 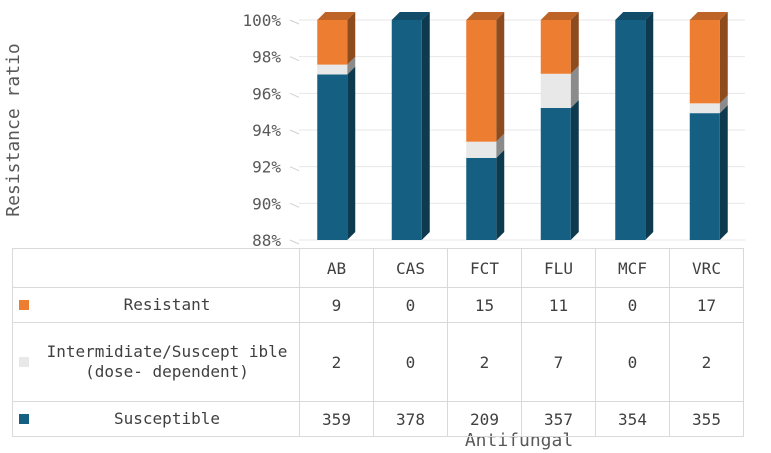 I want to click on y-tick-label: 94%, so click(x=266, y=130).